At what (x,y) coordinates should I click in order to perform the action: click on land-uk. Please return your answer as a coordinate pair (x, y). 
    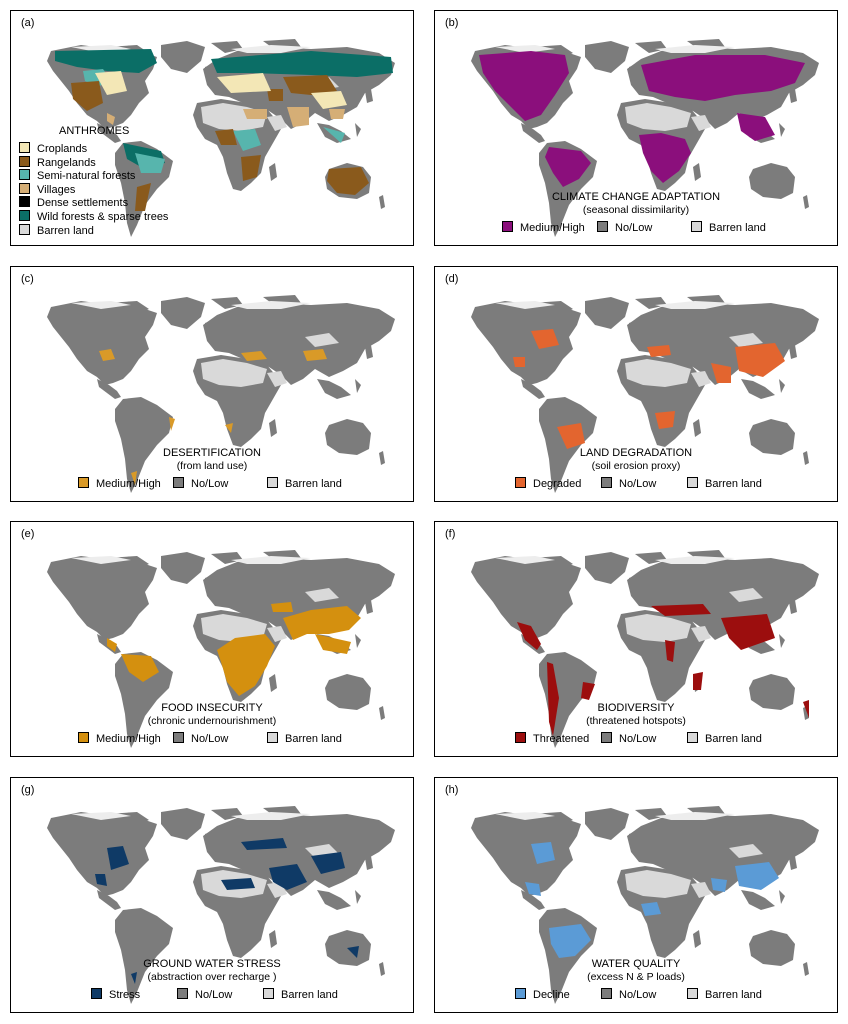
    Looking at the image, I should click on (209, 327).